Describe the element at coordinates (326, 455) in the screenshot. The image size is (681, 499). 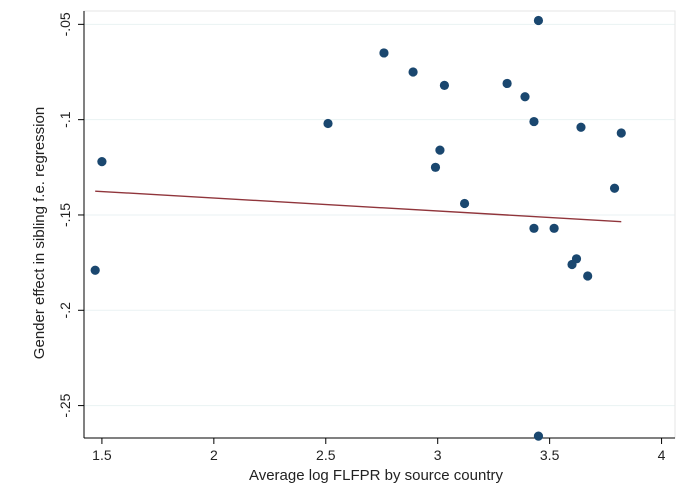
I see `x-tick-label: 2.5` at that location.